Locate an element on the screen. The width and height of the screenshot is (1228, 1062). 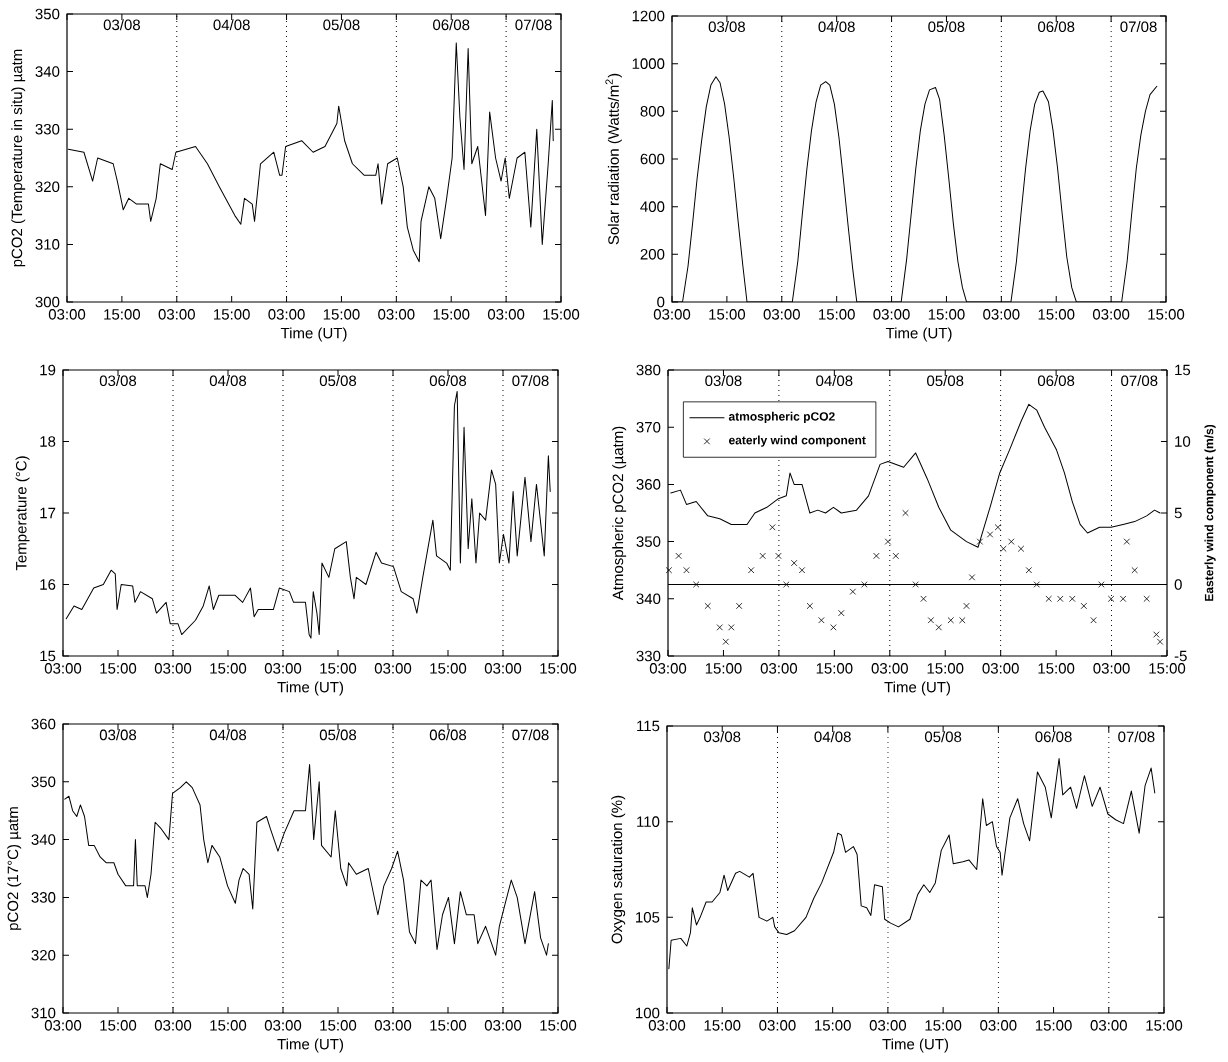
y-tick-label: 300 is located at coordinates (47, 302).